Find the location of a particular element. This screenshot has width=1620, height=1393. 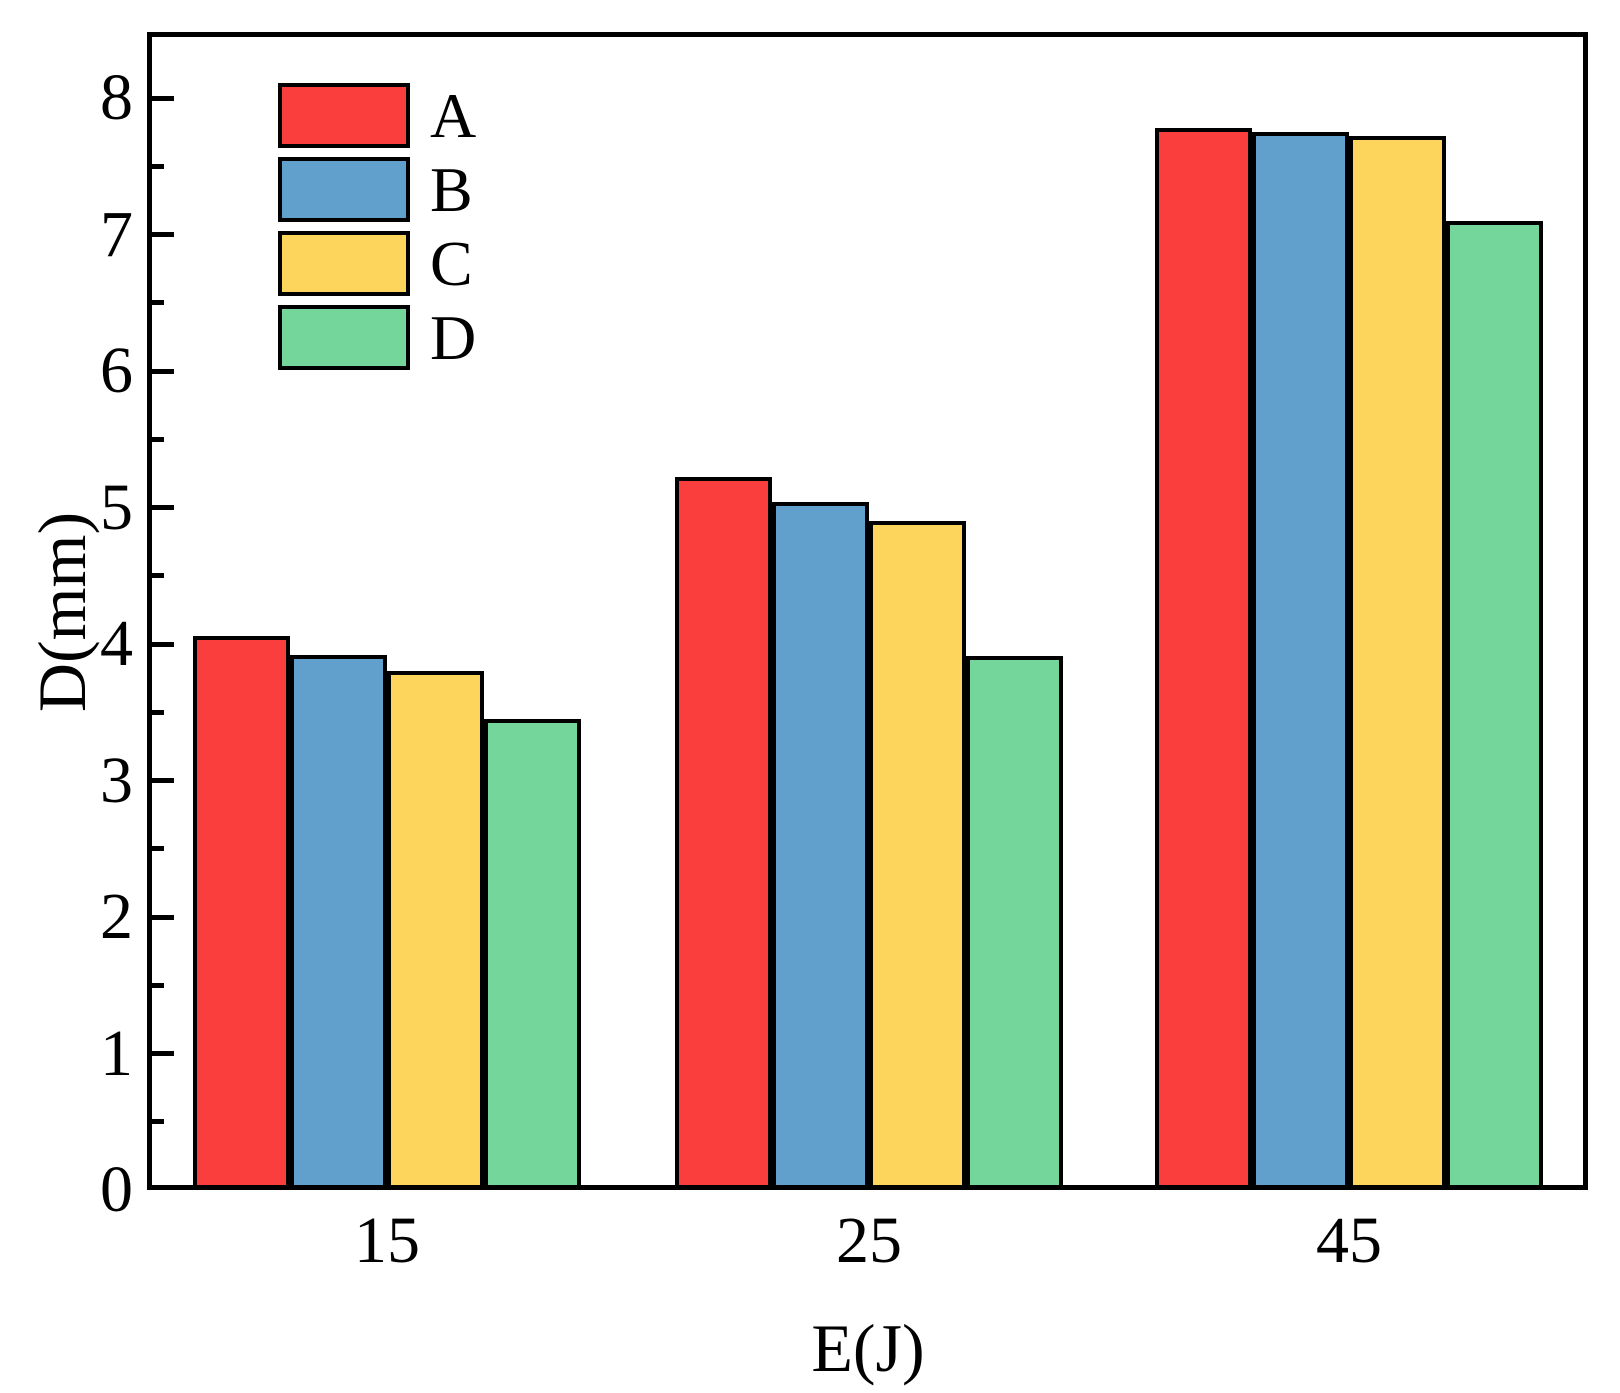

legend-swatch-b is located at coordinates (344, 189).